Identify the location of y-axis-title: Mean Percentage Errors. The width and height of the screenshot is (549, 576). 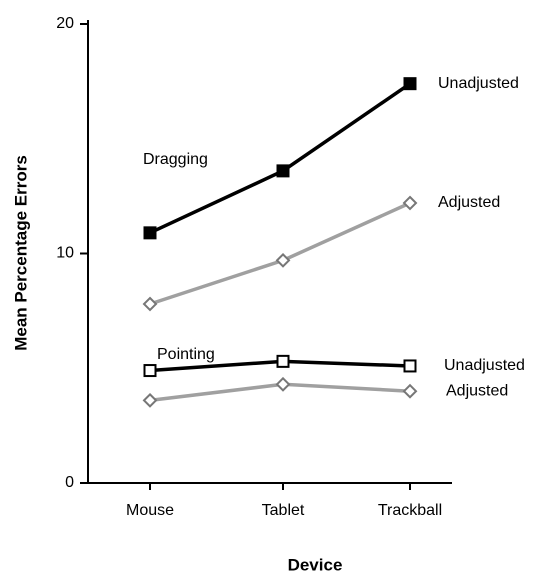
(20, 253).